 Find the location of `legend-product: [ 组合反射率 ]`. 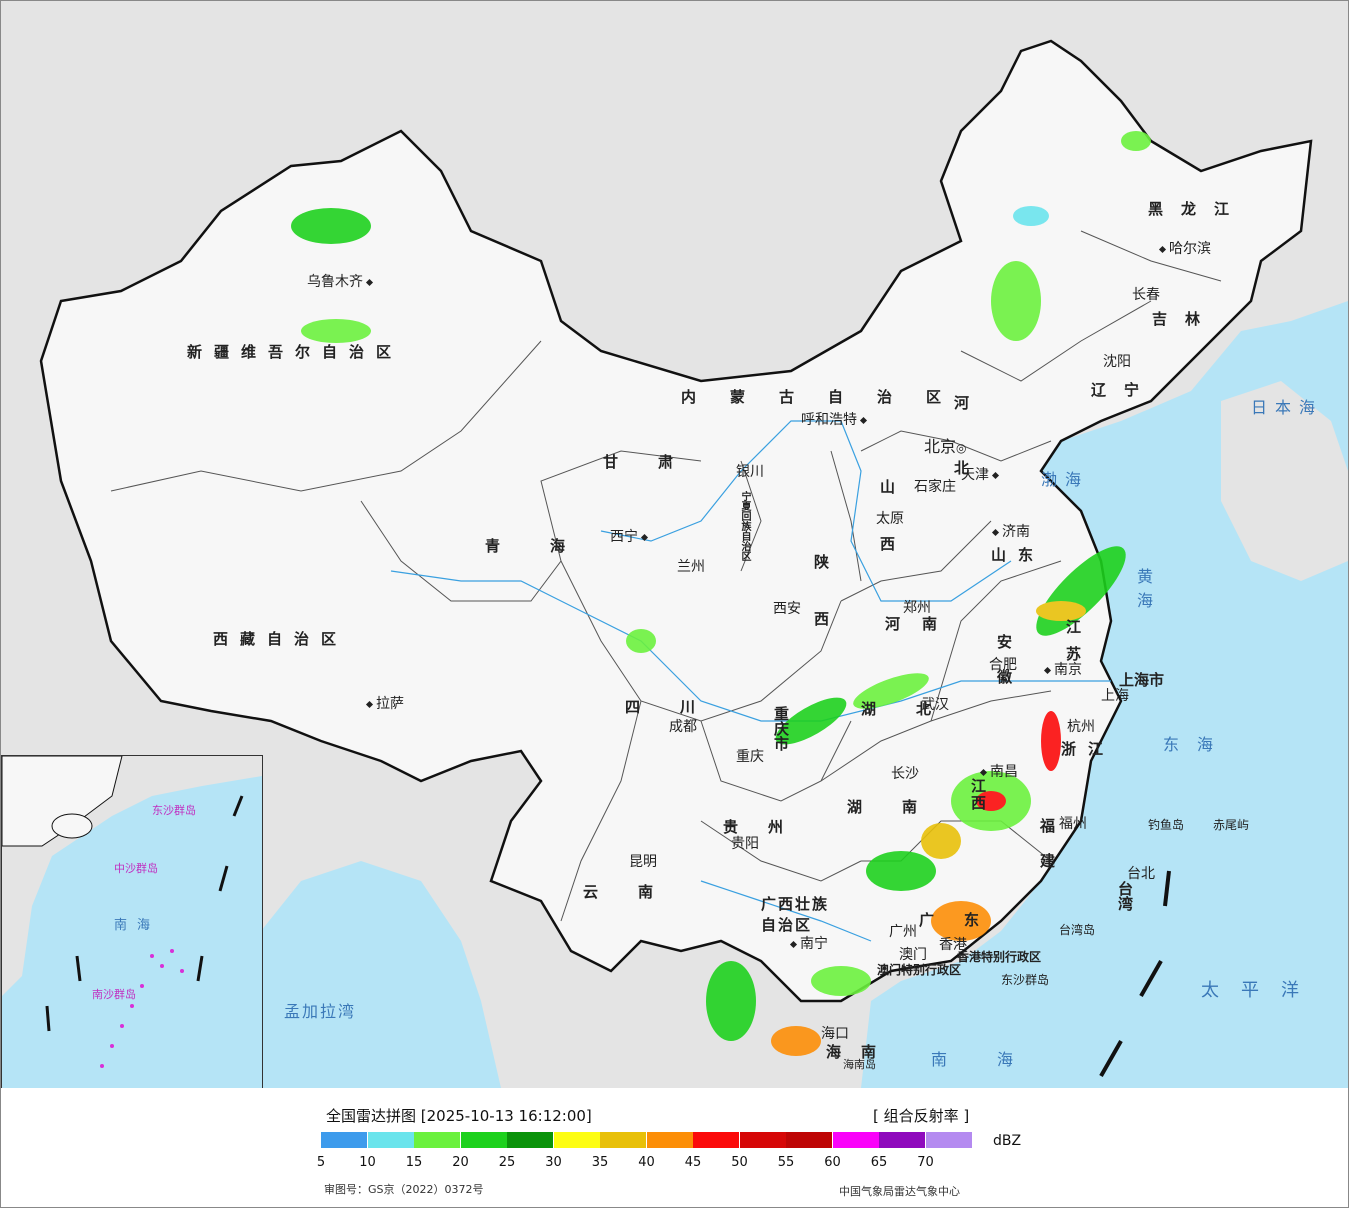

legend-product: [ 组合反射率 ] is located at coordinates (921, 1116).